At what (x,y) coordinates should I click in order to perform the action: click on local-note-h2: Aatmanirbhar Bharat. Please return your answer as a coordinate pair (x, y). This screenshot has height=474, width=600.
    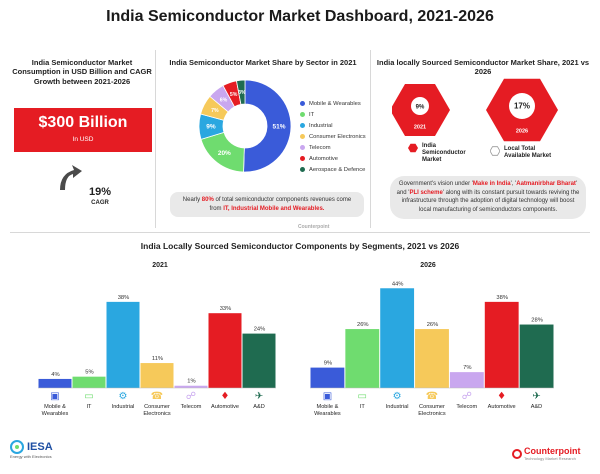
    Looking at the image, I should click on (546, 184).